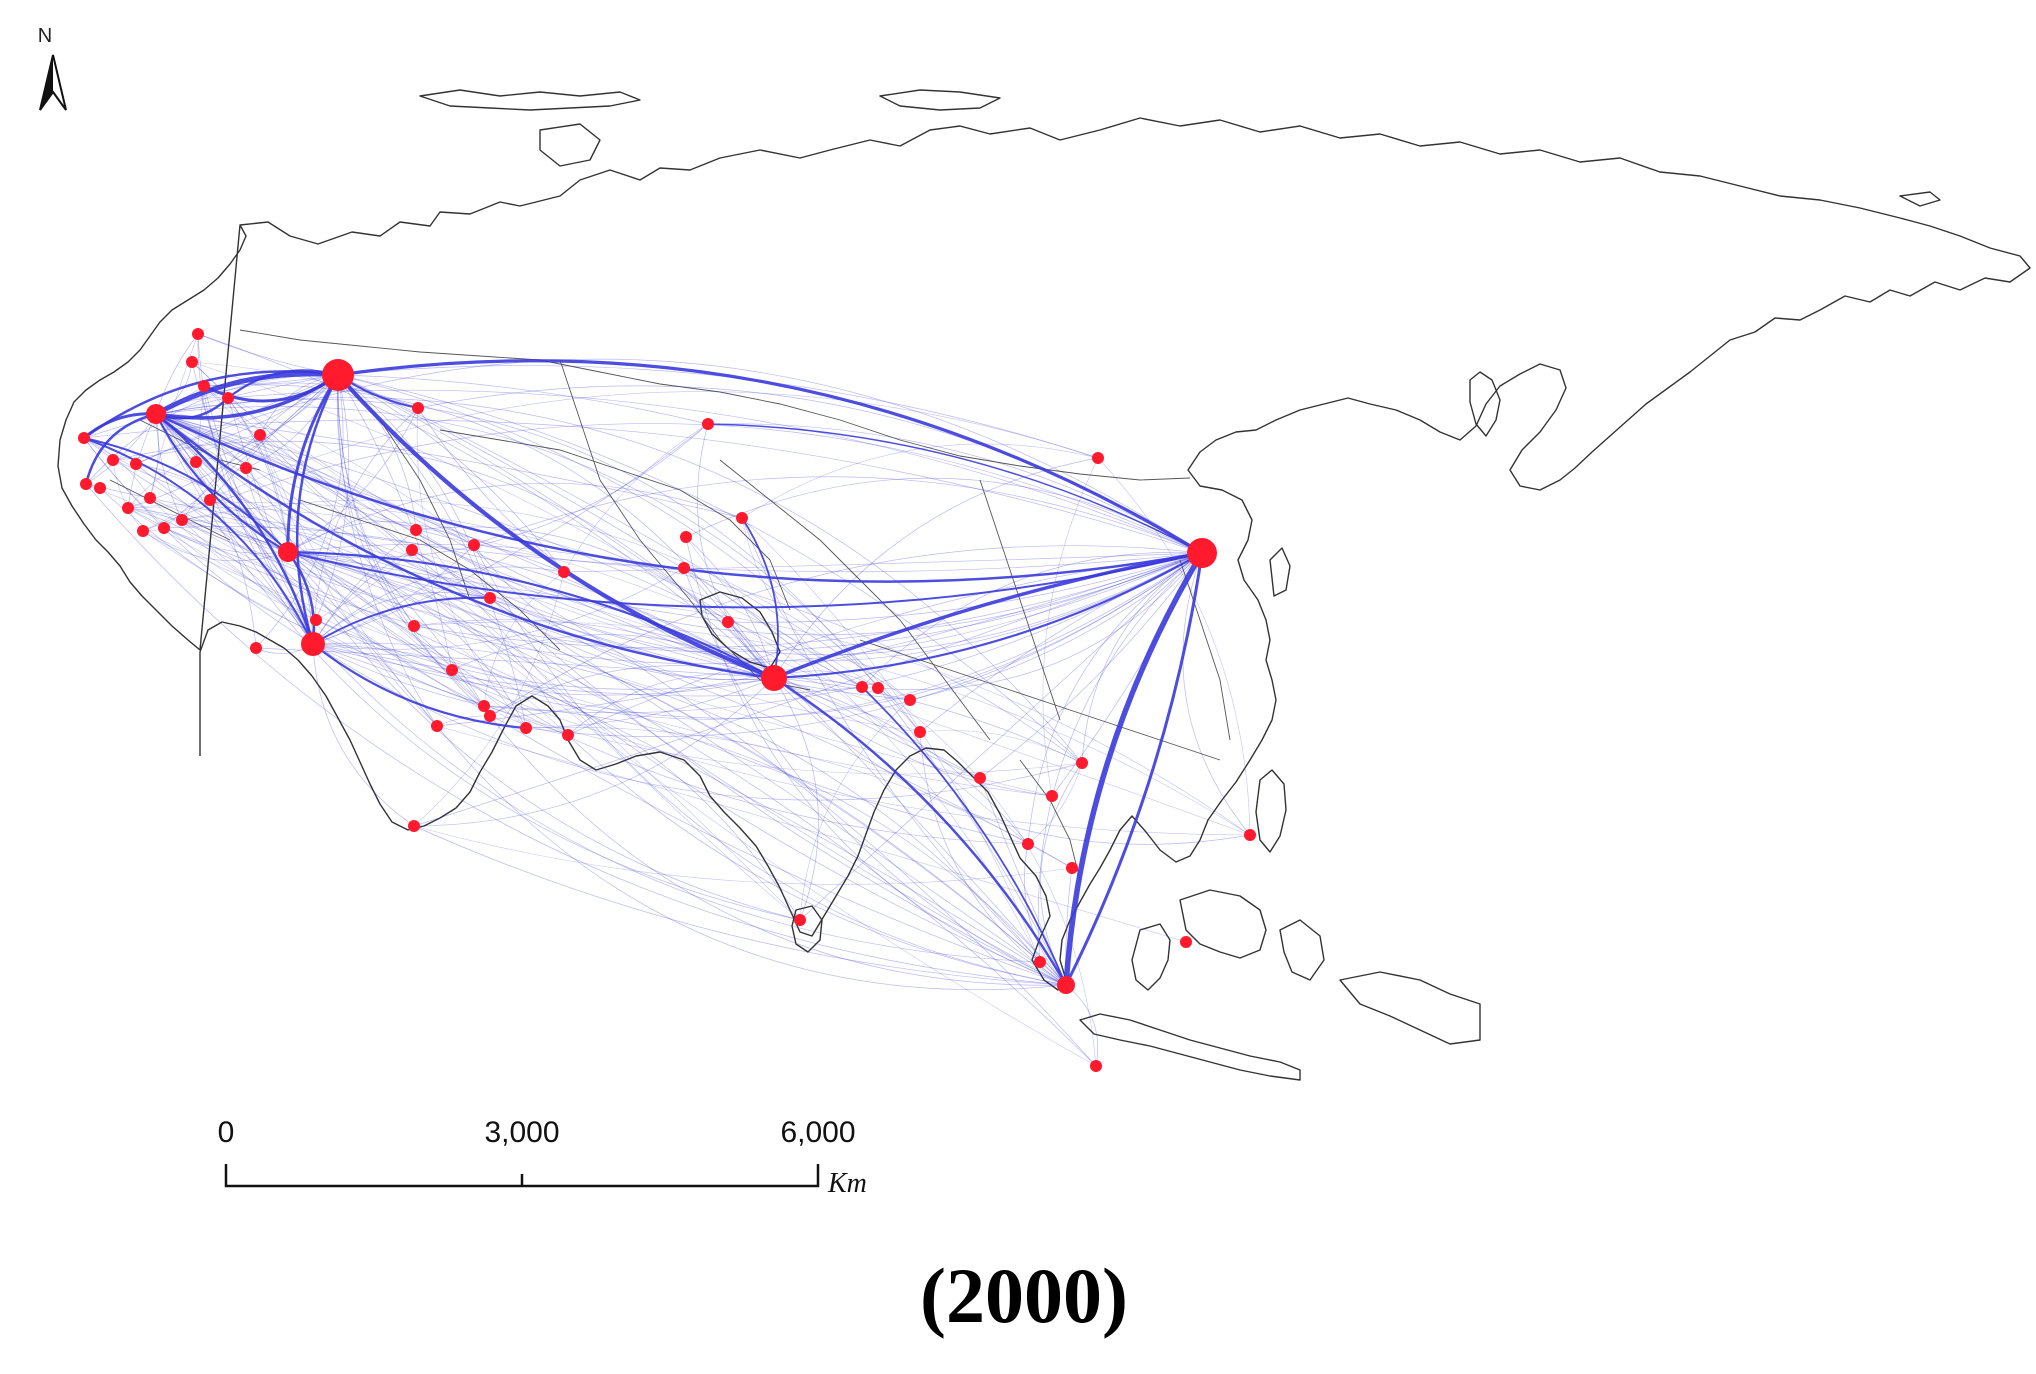  Describe the element at coordinates (1066, 985) in the screenshot. I see `hub-node-sin` at that location.